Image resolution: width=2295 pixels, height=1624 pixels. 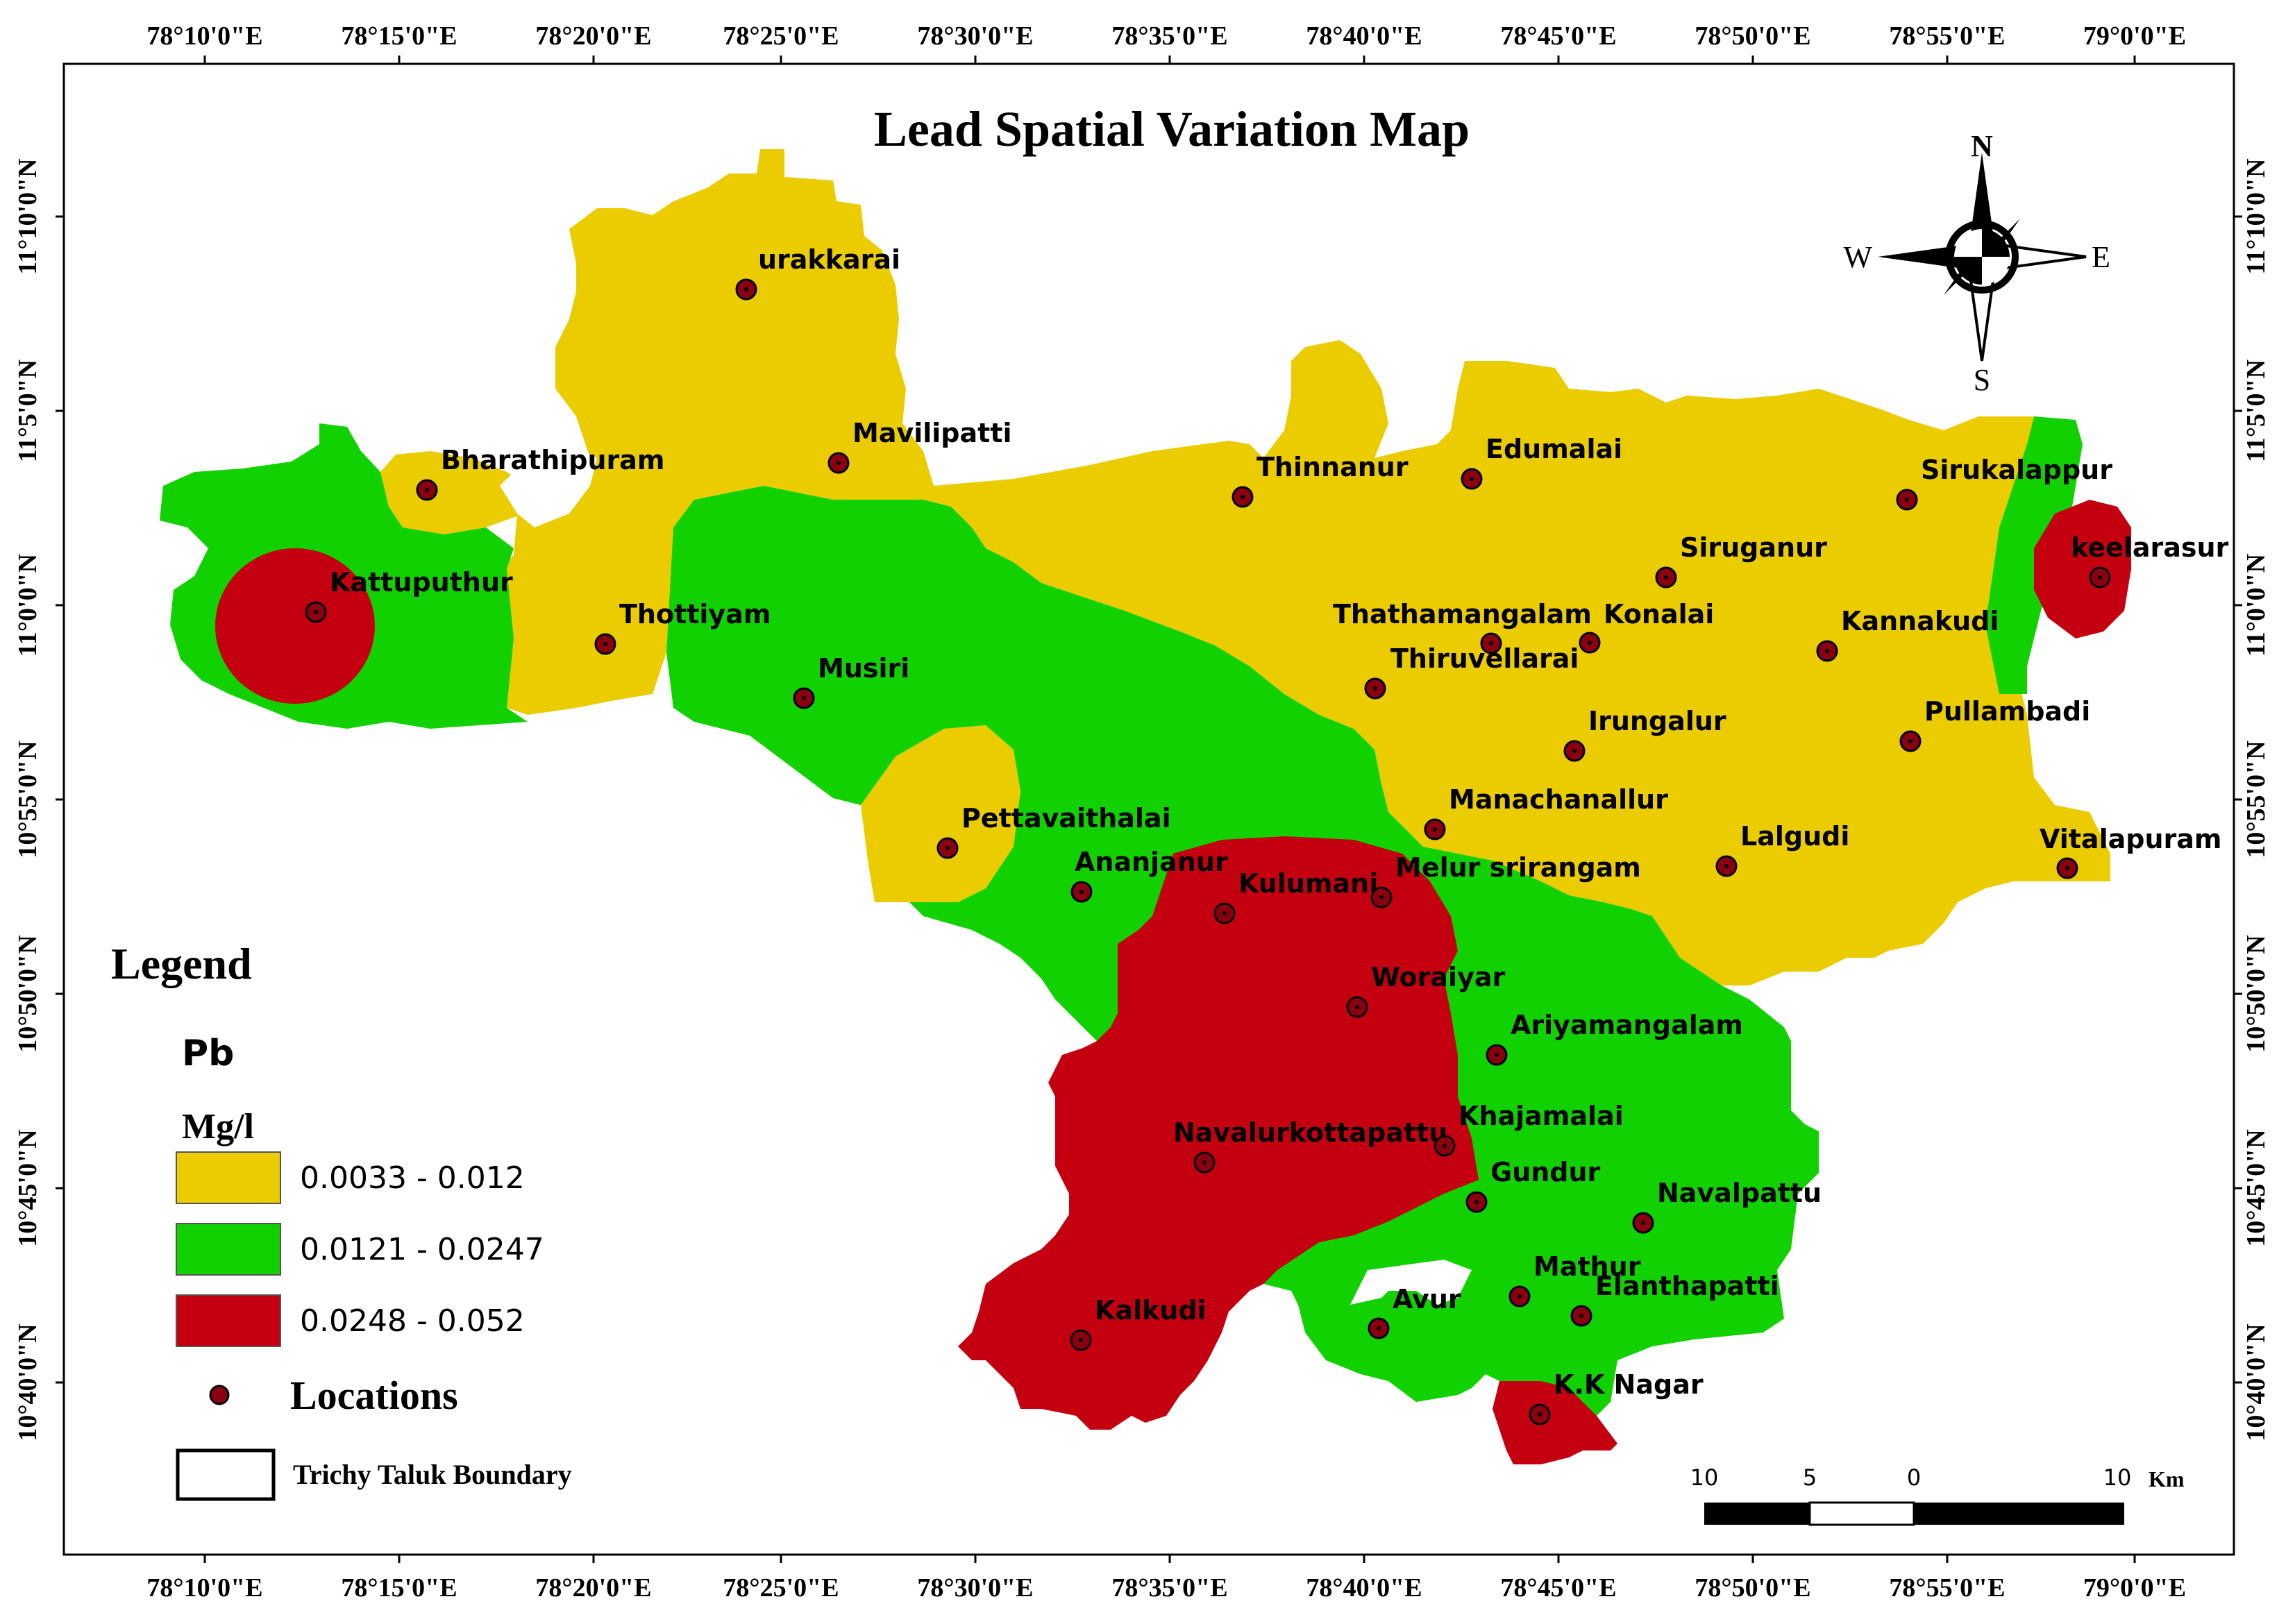 What do you see at coordinates (1617, 1397) in the screenshot?
I see `location-marker: K.K Nagar` at bounding box center [1617, 1397].